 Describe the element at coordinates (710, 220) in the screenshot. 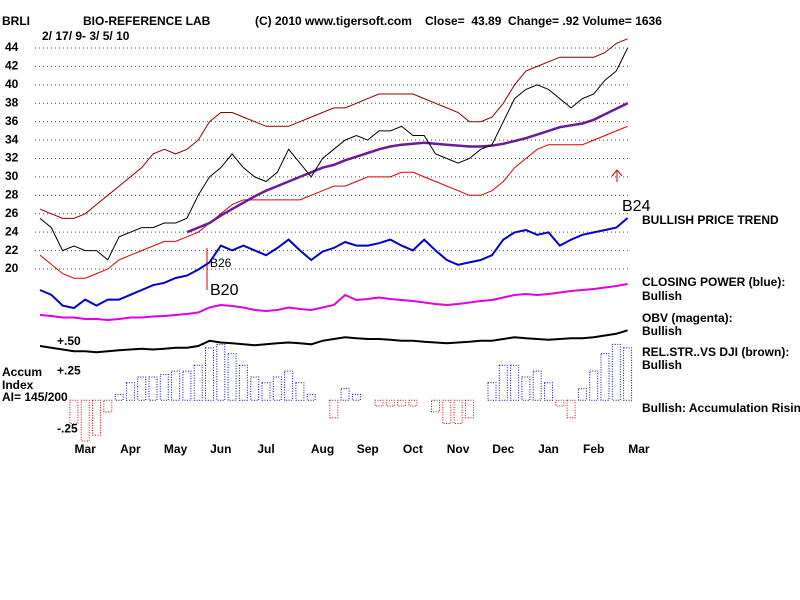

I see `annotation: BULLISH PRICE TREND` at that location.